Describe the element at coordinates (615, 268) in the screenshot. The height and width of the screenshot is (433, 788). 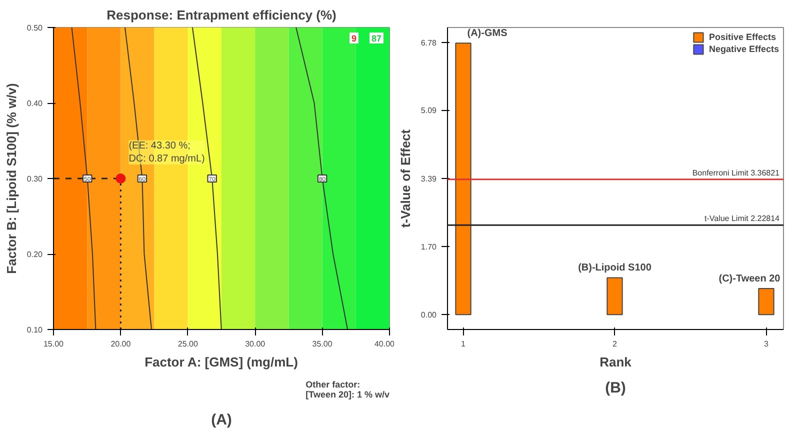
I see `annotation: (B)-Lipoid S100` at that location.